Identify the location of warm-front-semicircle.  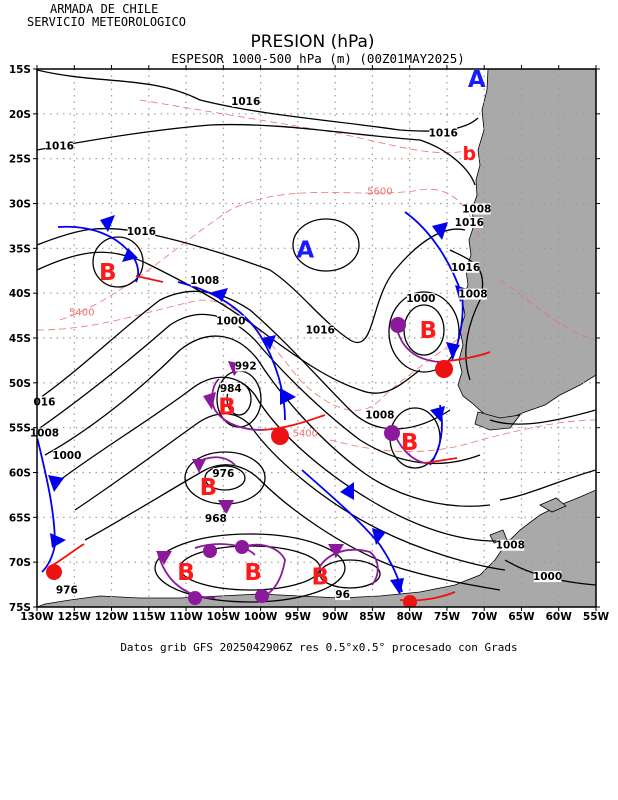
(280, 436).